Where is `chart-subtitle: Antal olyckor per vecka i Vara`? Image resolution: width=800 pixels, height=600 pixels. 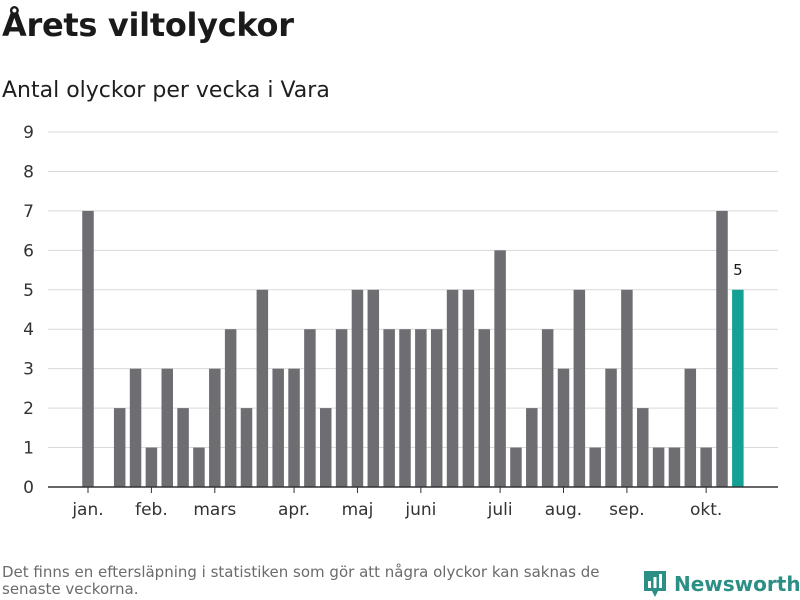
chart-subtitle: Antal olyckor per vecka i Vara is located at coordinates (166, 90).